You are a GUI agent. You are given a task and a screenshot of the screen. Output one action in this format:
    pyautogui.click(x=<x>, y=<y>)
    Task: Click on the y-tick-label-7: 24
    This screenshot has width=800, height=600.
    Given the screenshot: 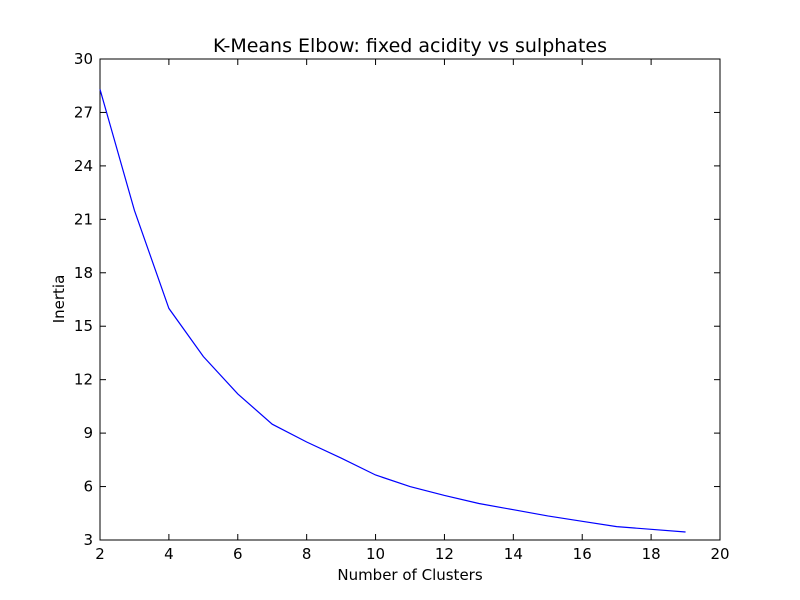 What is the action you would take?
    pyautogui.click(x=83, y=166)
    